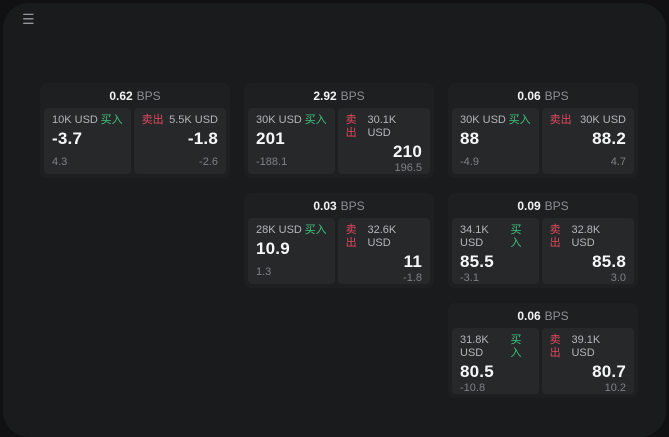 The width and height of the screenshot is (669, 437). Describe the element at coordinates (469, 162) in the screenshot. I see `buy-sub-value: -4.9` at that location.